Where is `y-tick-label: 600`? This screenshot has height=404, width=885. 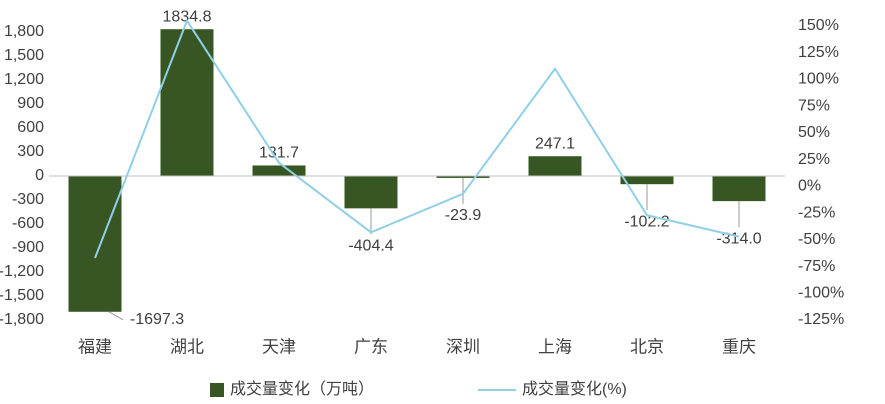
y-tick-label: 600 is located at coordinates (30, 127).